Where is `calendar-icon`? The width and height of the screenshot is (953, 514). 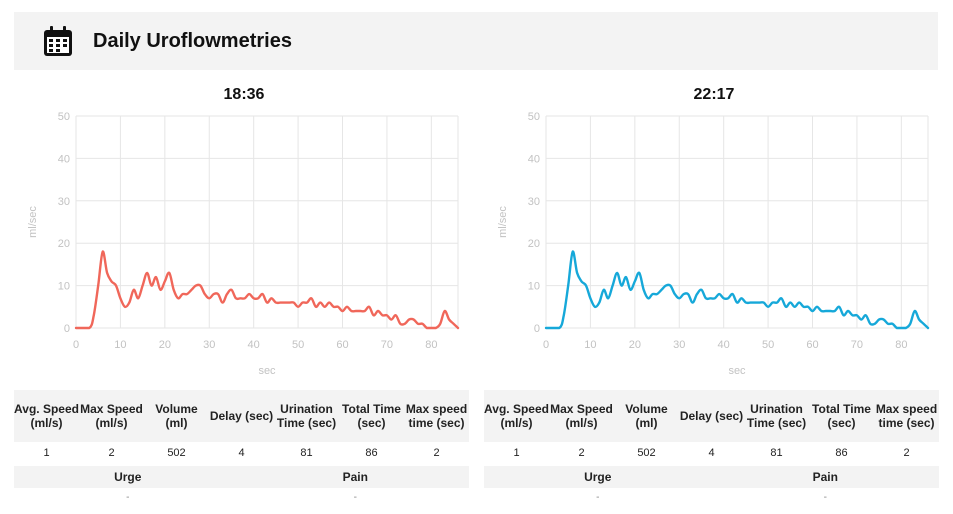 calendar-icon is located at coordinates (58, 41).